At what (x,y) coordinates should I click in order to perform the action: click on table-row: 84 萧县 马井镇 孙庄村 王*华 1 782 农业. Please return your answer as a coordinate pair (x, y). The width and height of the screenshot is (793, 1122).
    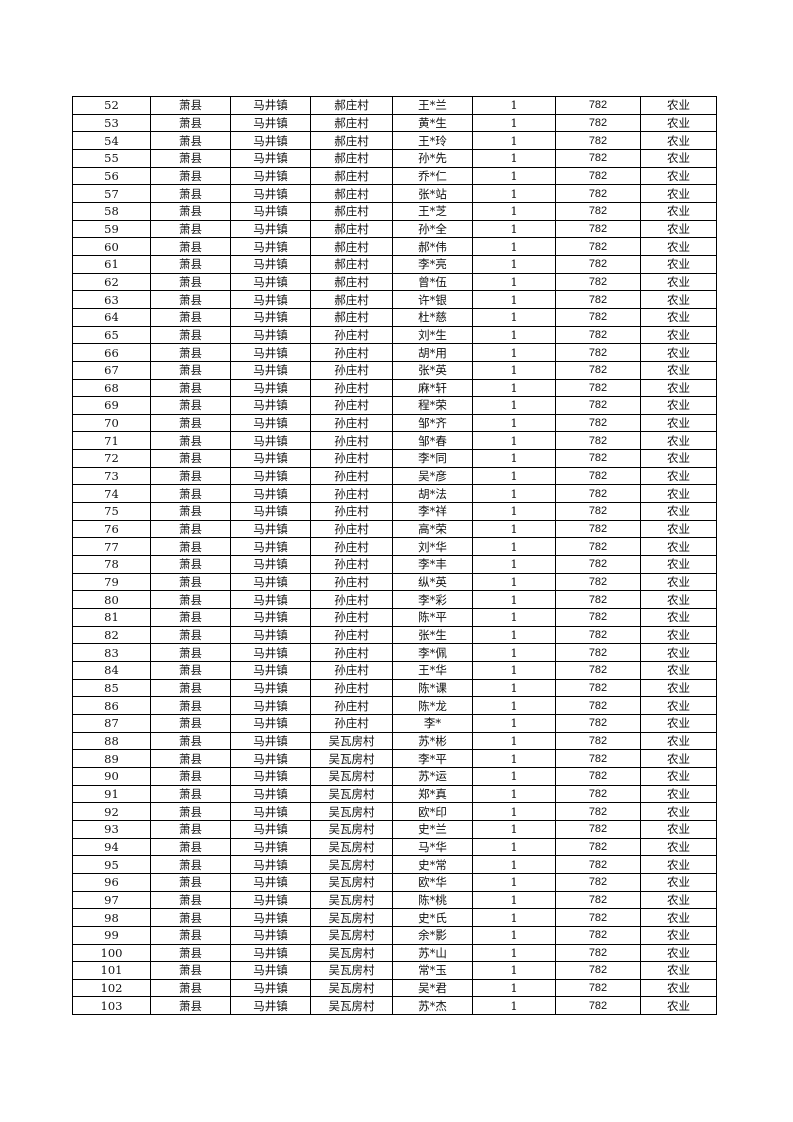
    Looking at the image, I should click on (394, 670).